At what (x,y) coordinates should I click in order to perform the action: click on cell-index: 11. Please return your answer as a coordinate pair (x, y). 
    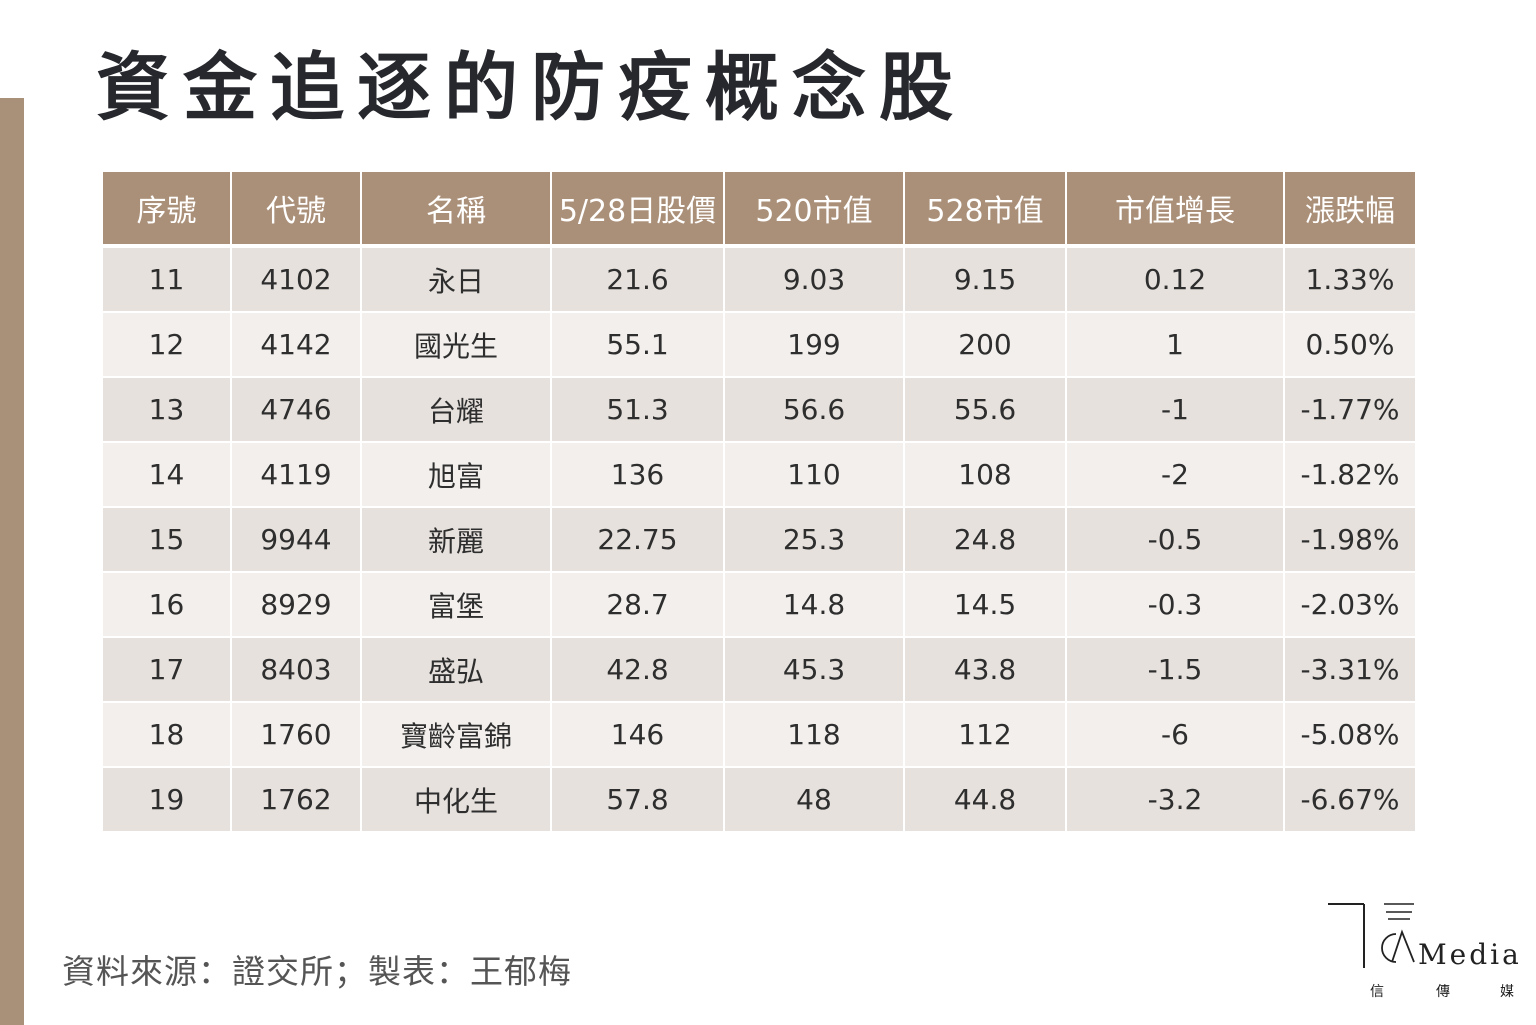
    Looking at the image, I should click on (167, 279).